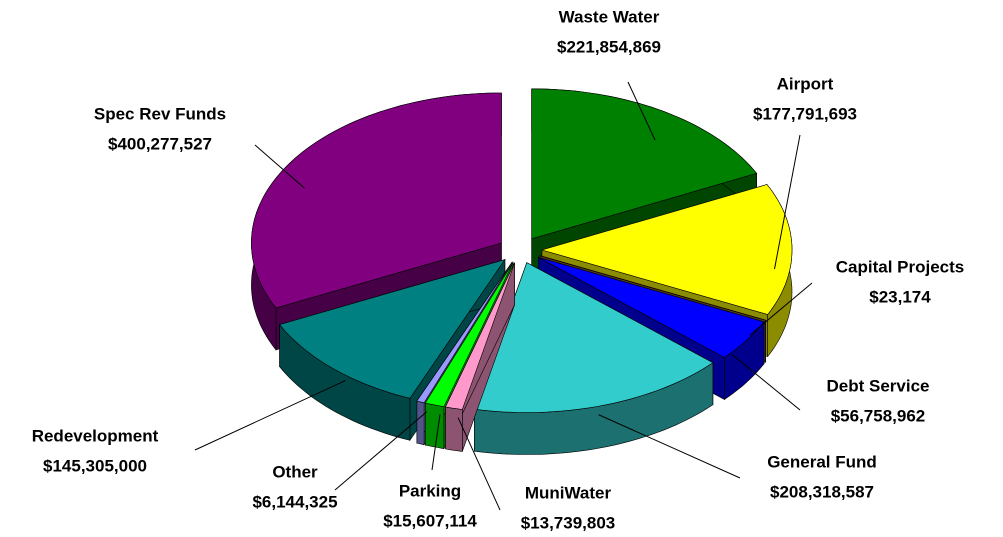 Image resolution: width=1003 pixels, height=537 pixels. Describe the element at coordinates (878, 415) in the screenshot. I see `value-label: $56,758,962` at that location.